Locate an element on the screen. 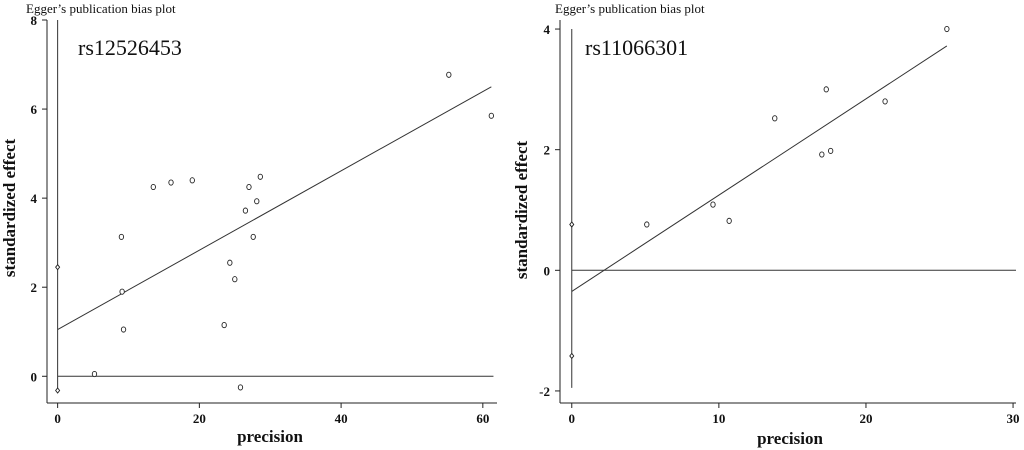 The image size is (1024, 450). x-tick-label: 40 is located at coordinates (341, 418).